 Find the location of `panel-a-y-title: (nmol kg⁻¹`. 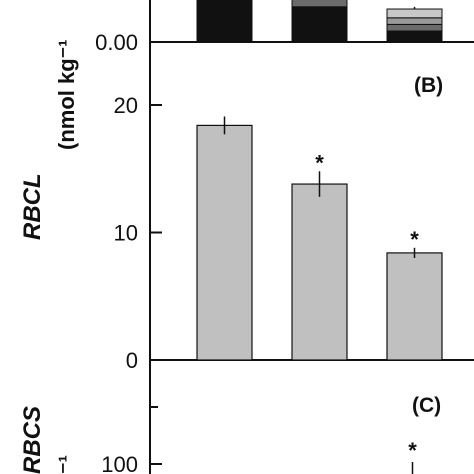

panel-a-y-title: (nmol kg⁻¹ is located at coordinates (66, 94).